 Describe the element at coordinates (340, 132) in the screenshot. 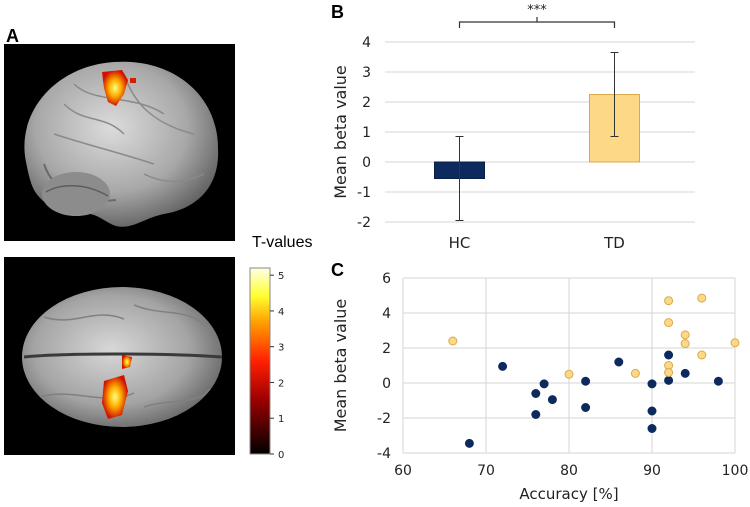

I see `bar-chart-y-label: Mean beta value` at that location.